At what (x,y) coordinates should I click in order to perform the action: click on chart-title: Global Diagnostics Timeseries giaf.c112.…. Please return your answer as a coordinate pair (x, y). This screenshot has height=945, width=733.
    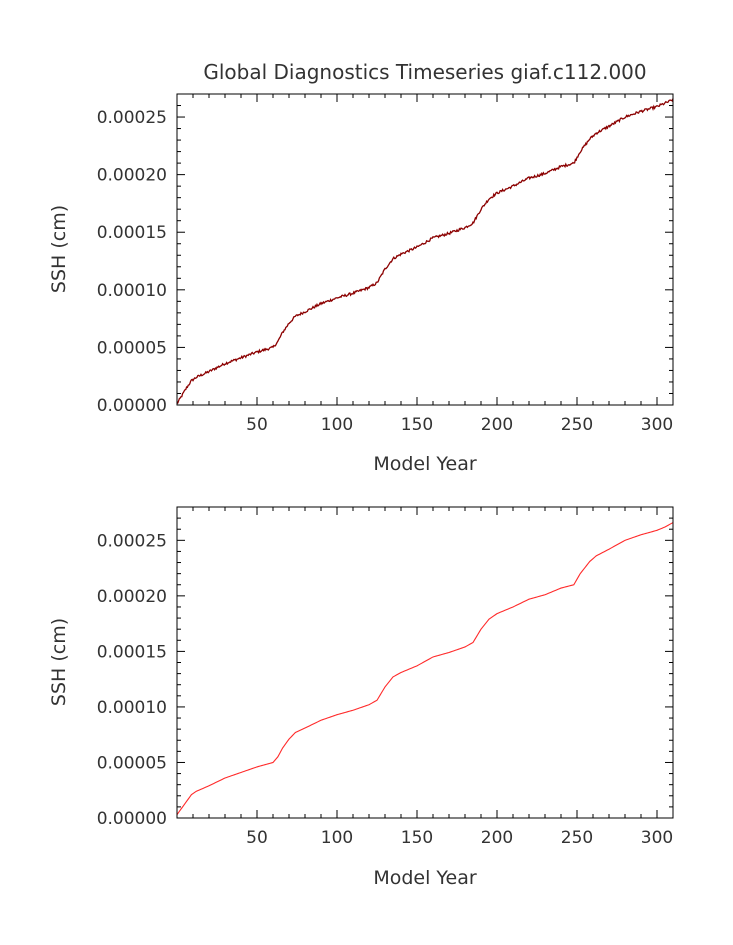
    Looking at the image, I should click on (424, 72).